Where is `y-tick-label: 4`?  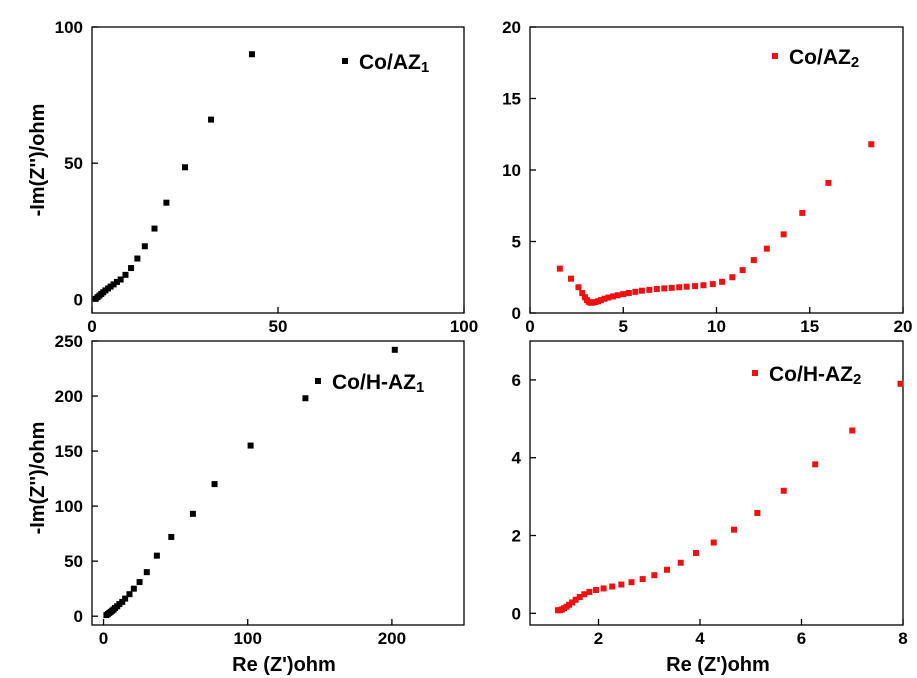 y-tick-label: 4 is located at coordinates (517, 458).